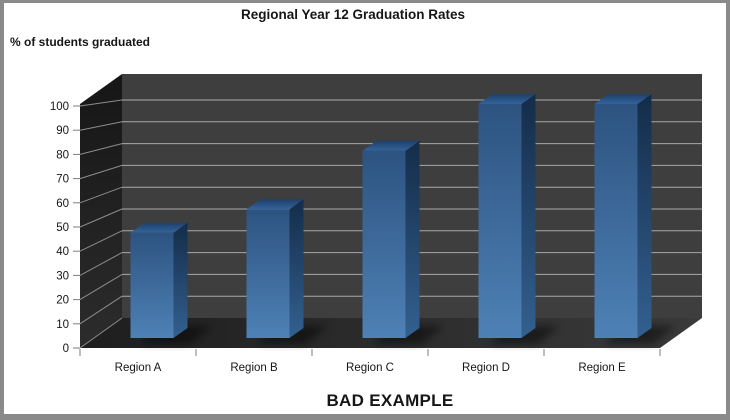  I want to click on y-axis-labels: 0 10 20 30 40 50 60 70 80 90 100, so click(59, 228).